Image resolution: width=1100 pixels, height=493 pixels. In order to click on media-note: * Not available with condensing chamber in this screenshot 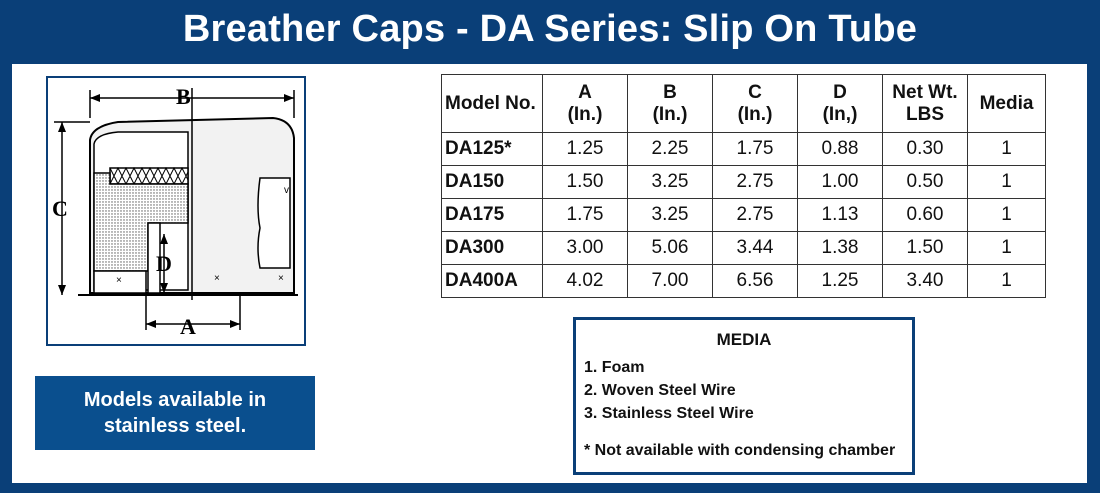, I will do `click(740, 450)`.